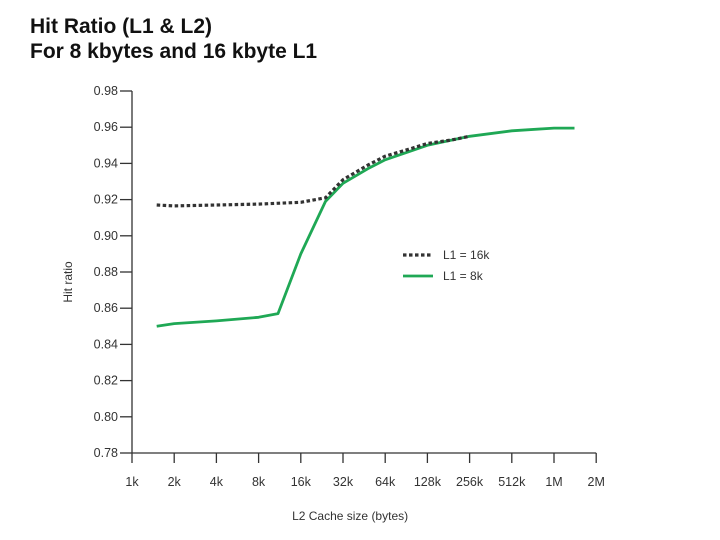 This screenshot has height=540, width=720. I want to click on legend-label: L1 = 16k, so click(466, 255).